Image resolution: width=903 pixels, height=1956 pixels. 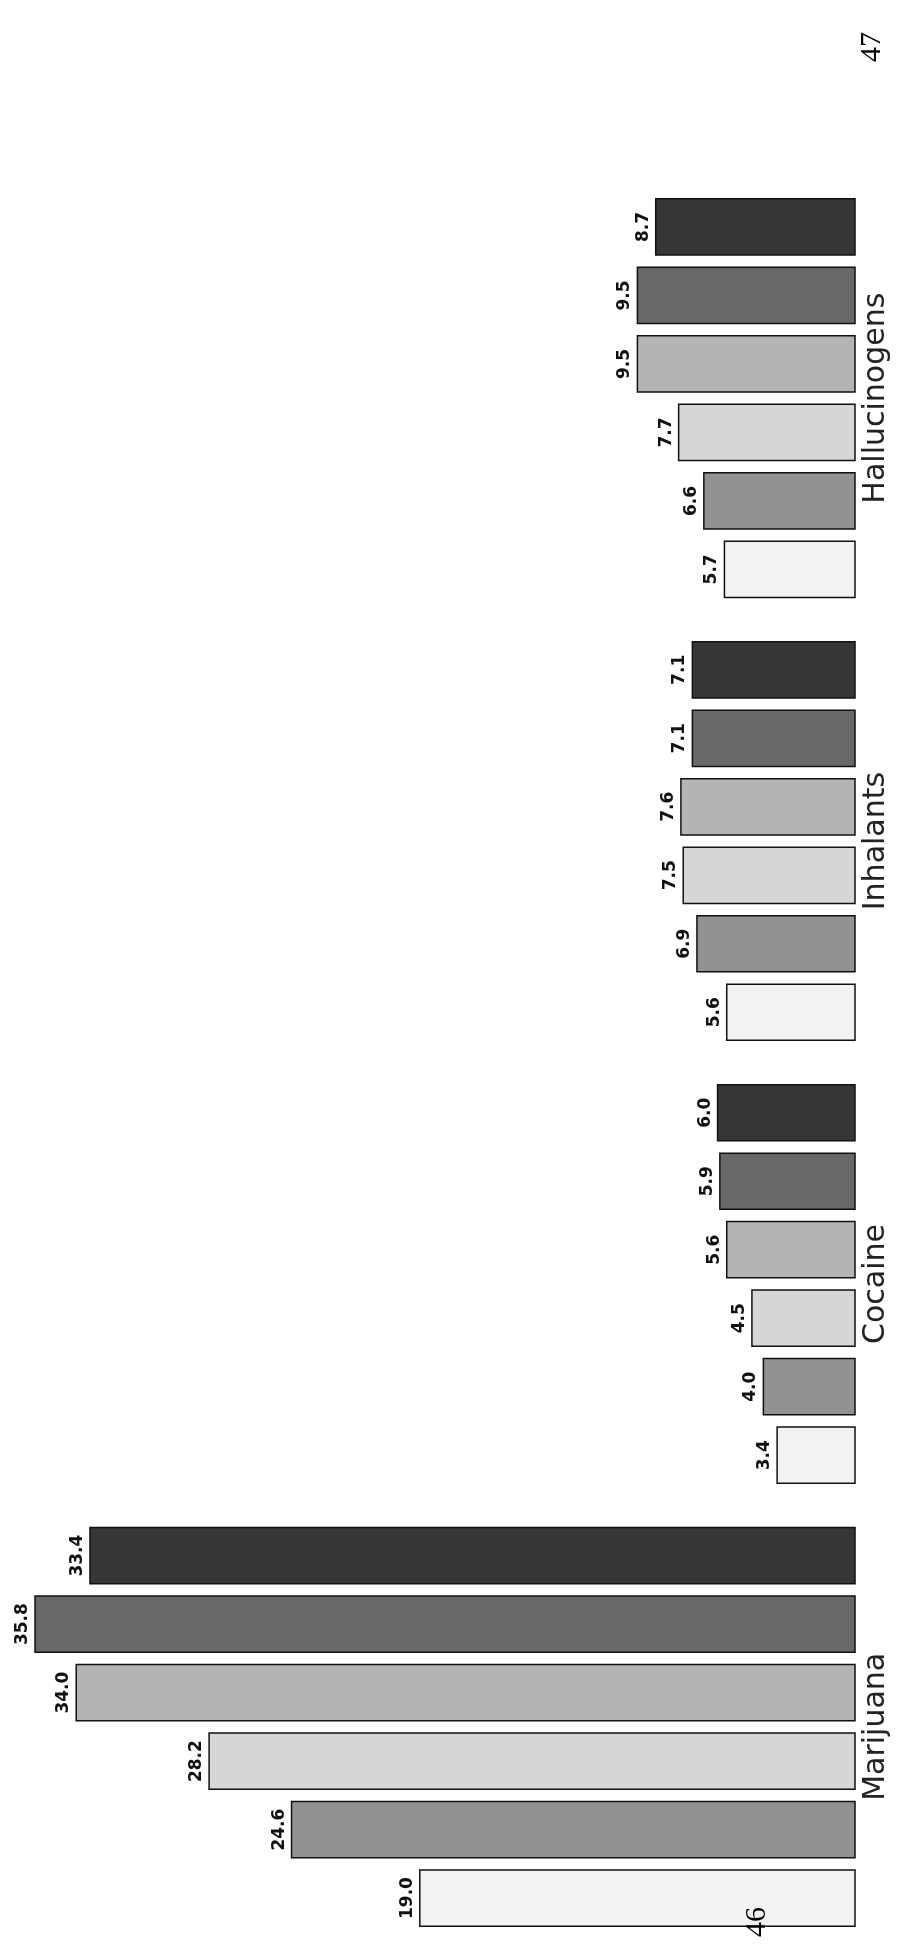 I want to click on data-label: 5.7, so click(x=710, y=569).